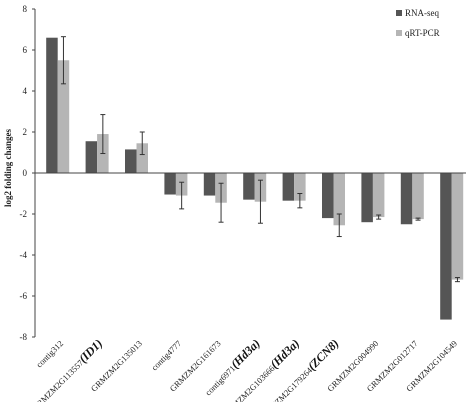 This screenshot has width=474, height=402. Describe the element at coordinates (25, 91) in the screenshot. I see `y-tick-label: 4` at that location.